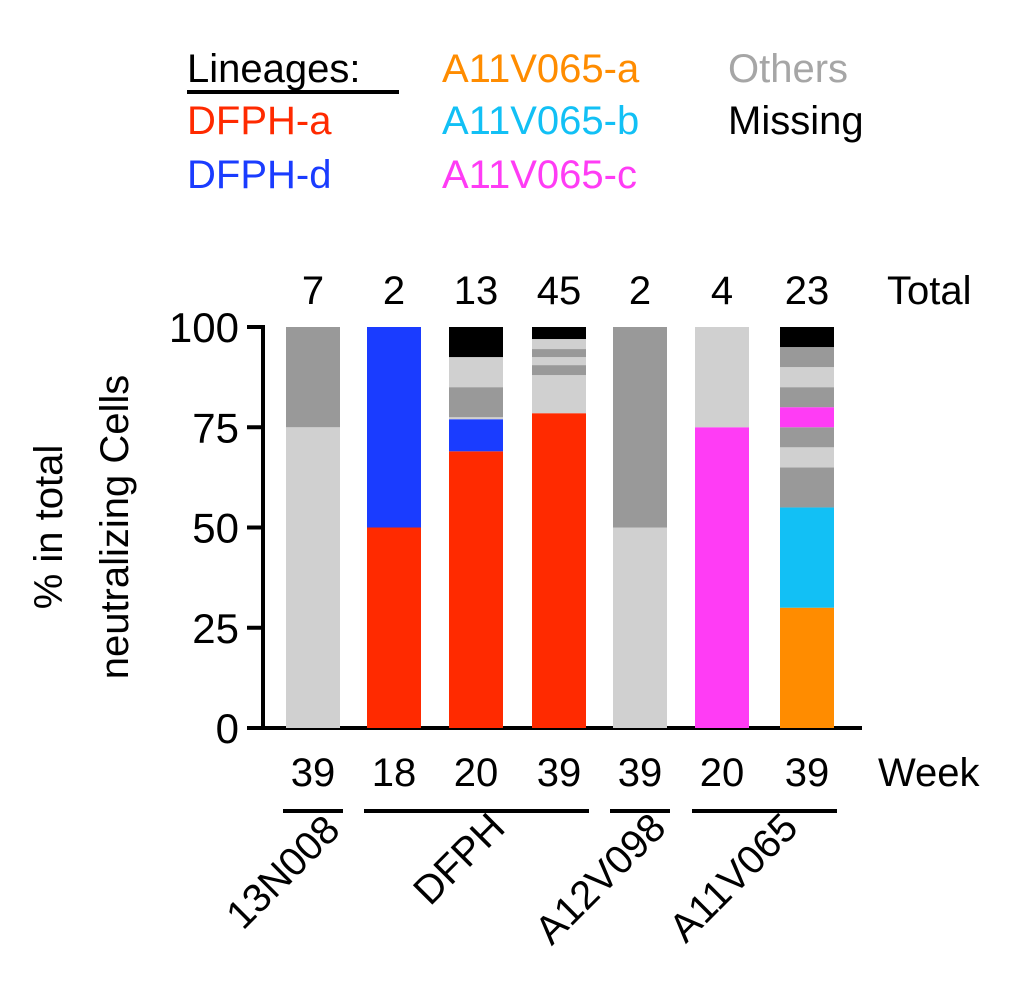 The image size is (1014, 1008). I want to click on group-label: A11V065, so click(733, 877).